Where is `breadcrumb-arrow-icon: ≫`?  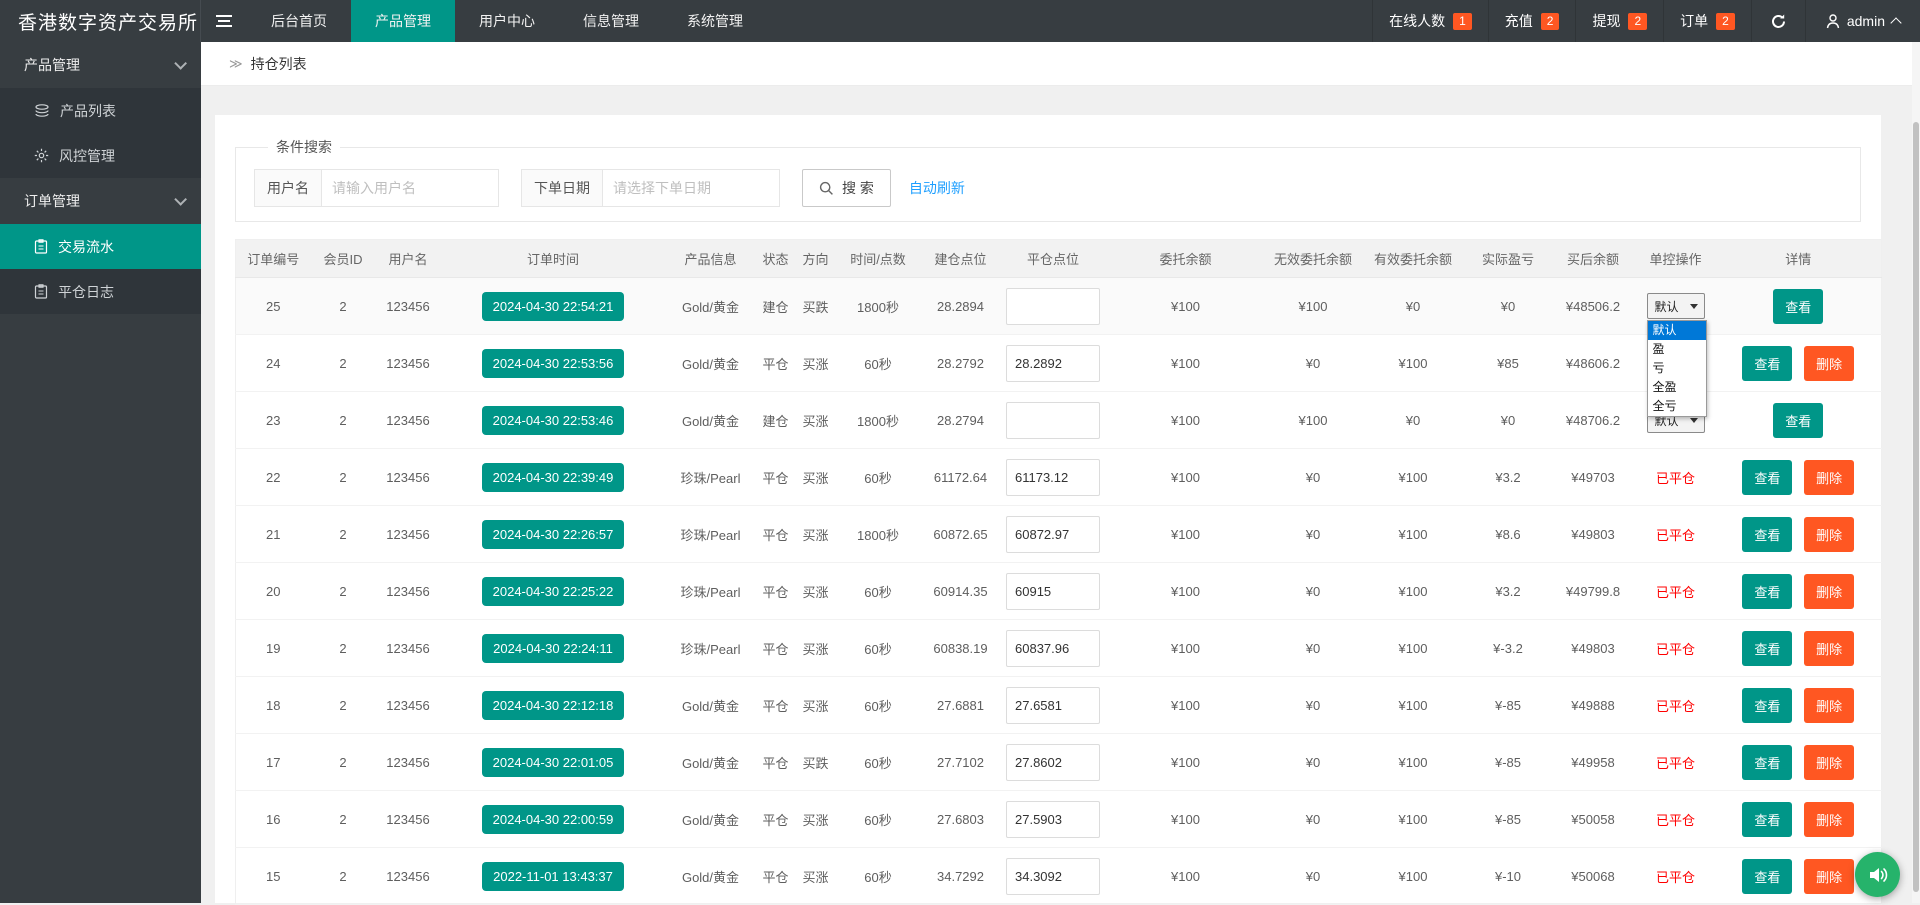
breadcrumb-arrow-icon: ≫ is located at coordinates (236, 63).